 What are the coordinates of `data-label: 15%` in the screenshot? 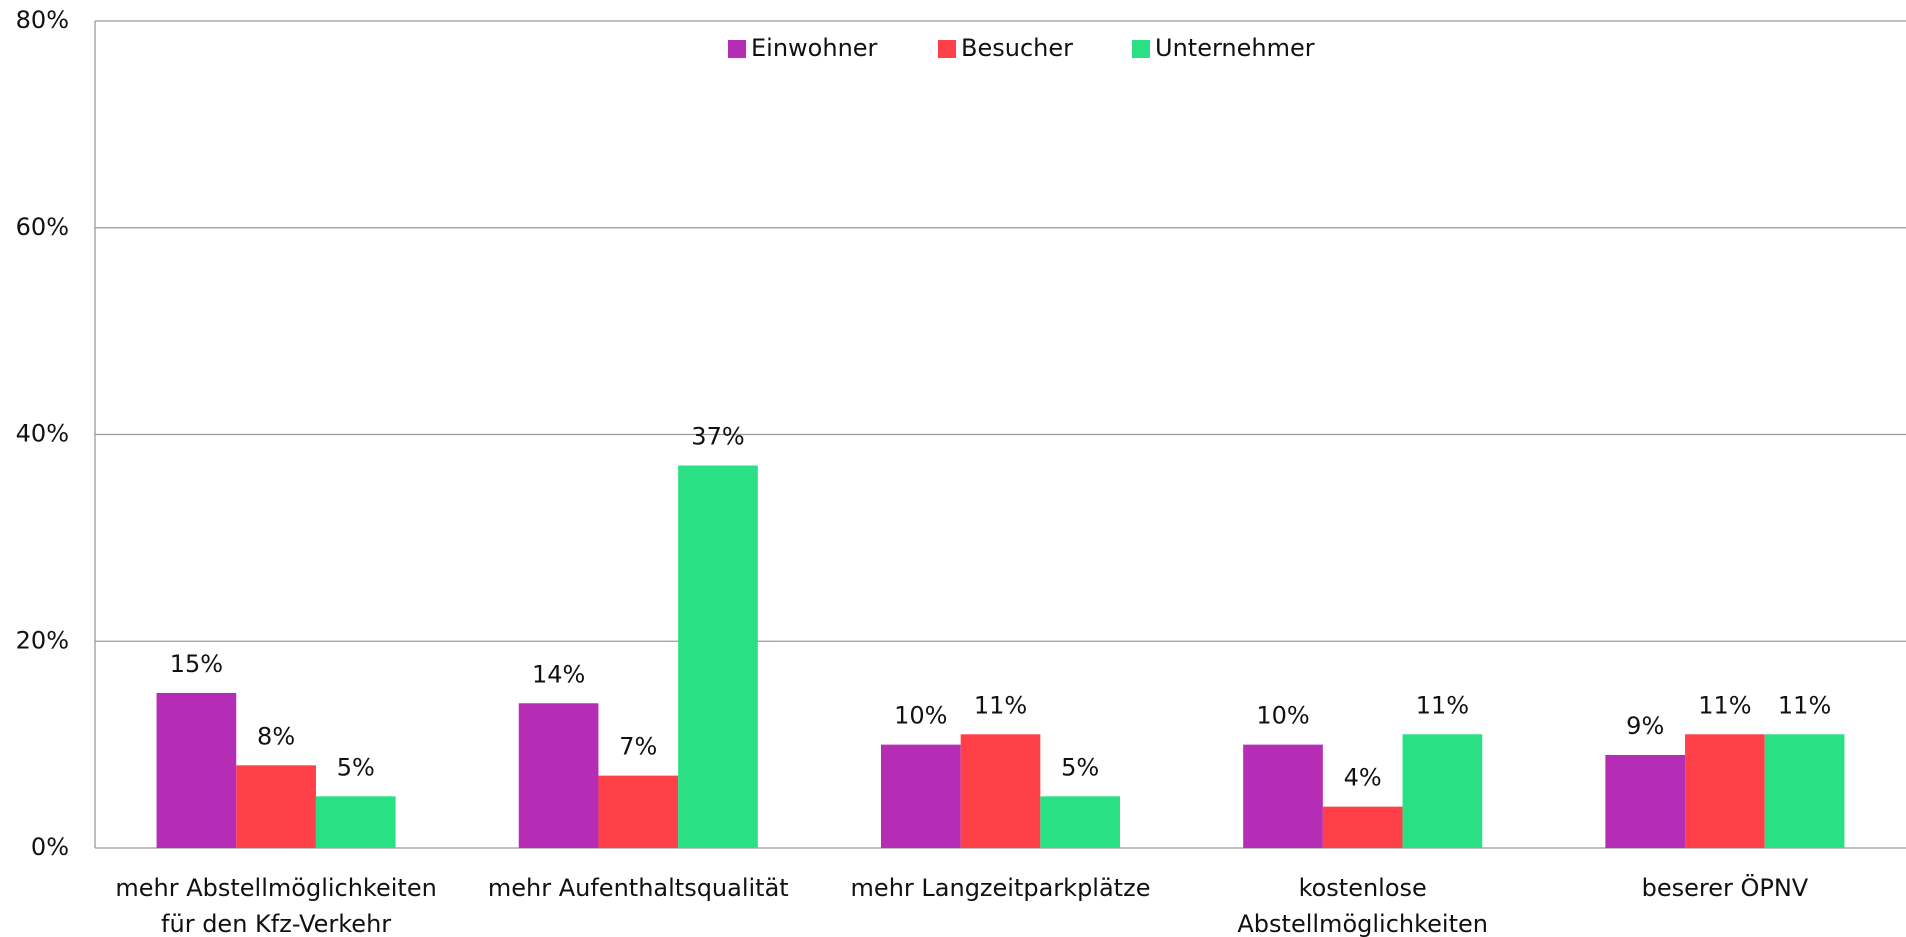 It's located at (196, 664).